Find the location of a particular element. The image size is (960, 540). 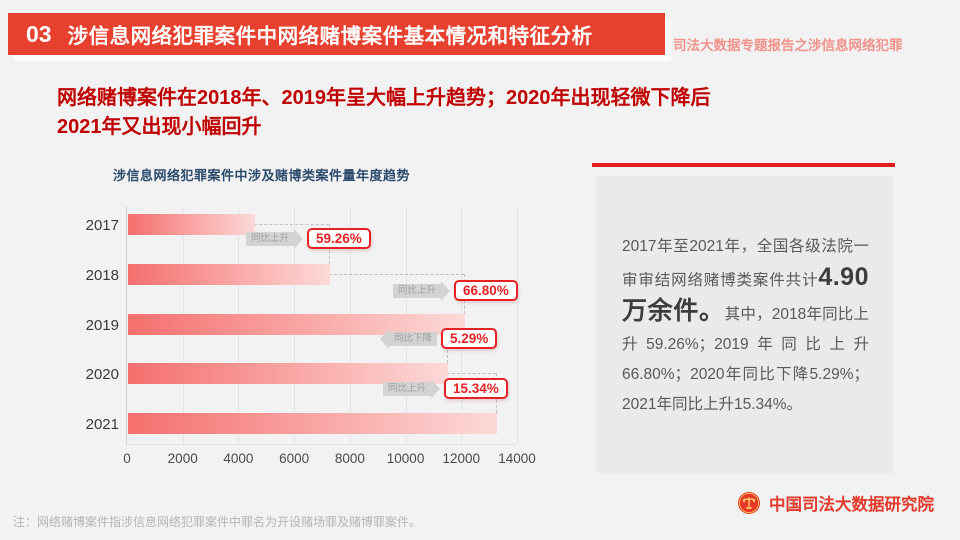

yoy-annotation: 同比上升 15.34% is located at coordinates (445, 388).